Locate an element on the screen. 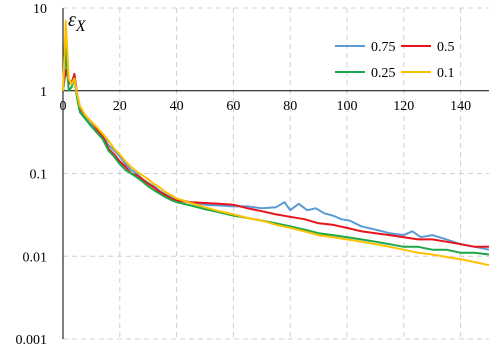 The width and height of the screenshot is (493, 349). x-tick-label: 40 is located at coordinates (177, 106).